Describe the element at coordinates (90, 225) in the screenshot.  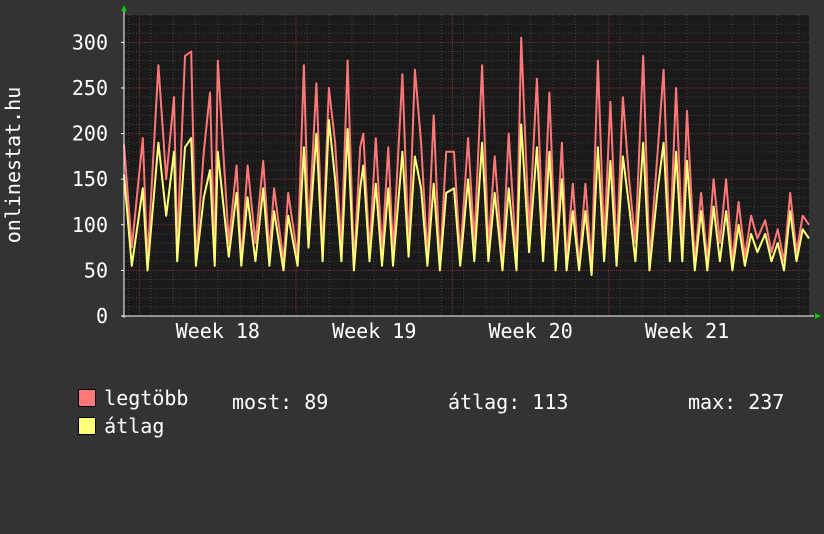
I see `y-tick-label: 100` at that location.